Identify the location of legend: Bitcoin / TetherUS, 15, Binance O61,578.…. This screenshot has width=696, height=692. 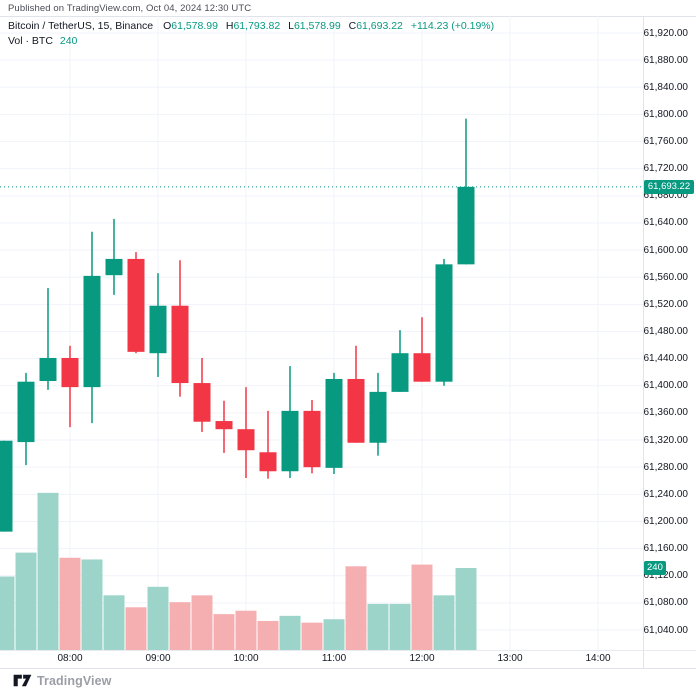
(251, 34).